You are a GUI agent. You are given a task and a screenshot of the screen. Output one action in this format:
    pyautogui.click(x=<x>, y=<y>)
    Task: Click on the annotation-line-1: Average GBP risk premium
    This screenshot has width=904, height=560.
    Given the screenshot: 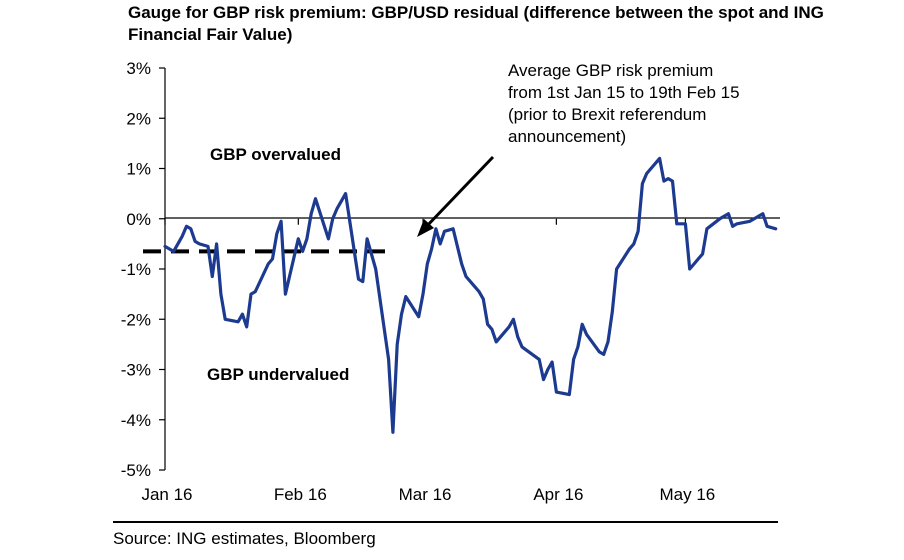 What is the action you would take?
    pyautogui.click(x=611, y=70)
    